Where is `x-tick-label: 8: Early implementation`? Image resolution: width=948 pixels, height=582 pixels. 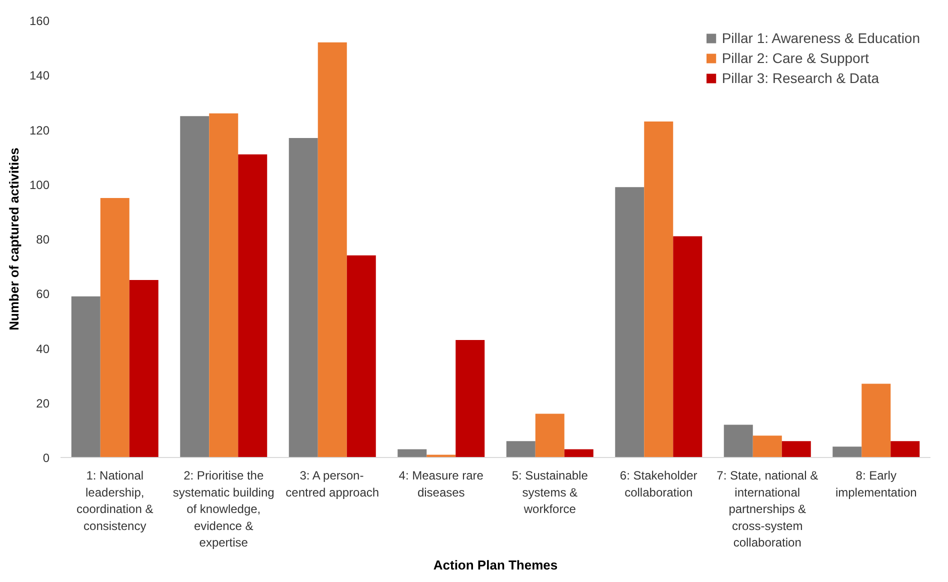
x-tick-label: 8: Early implementation is located at coordinates (876, 484).